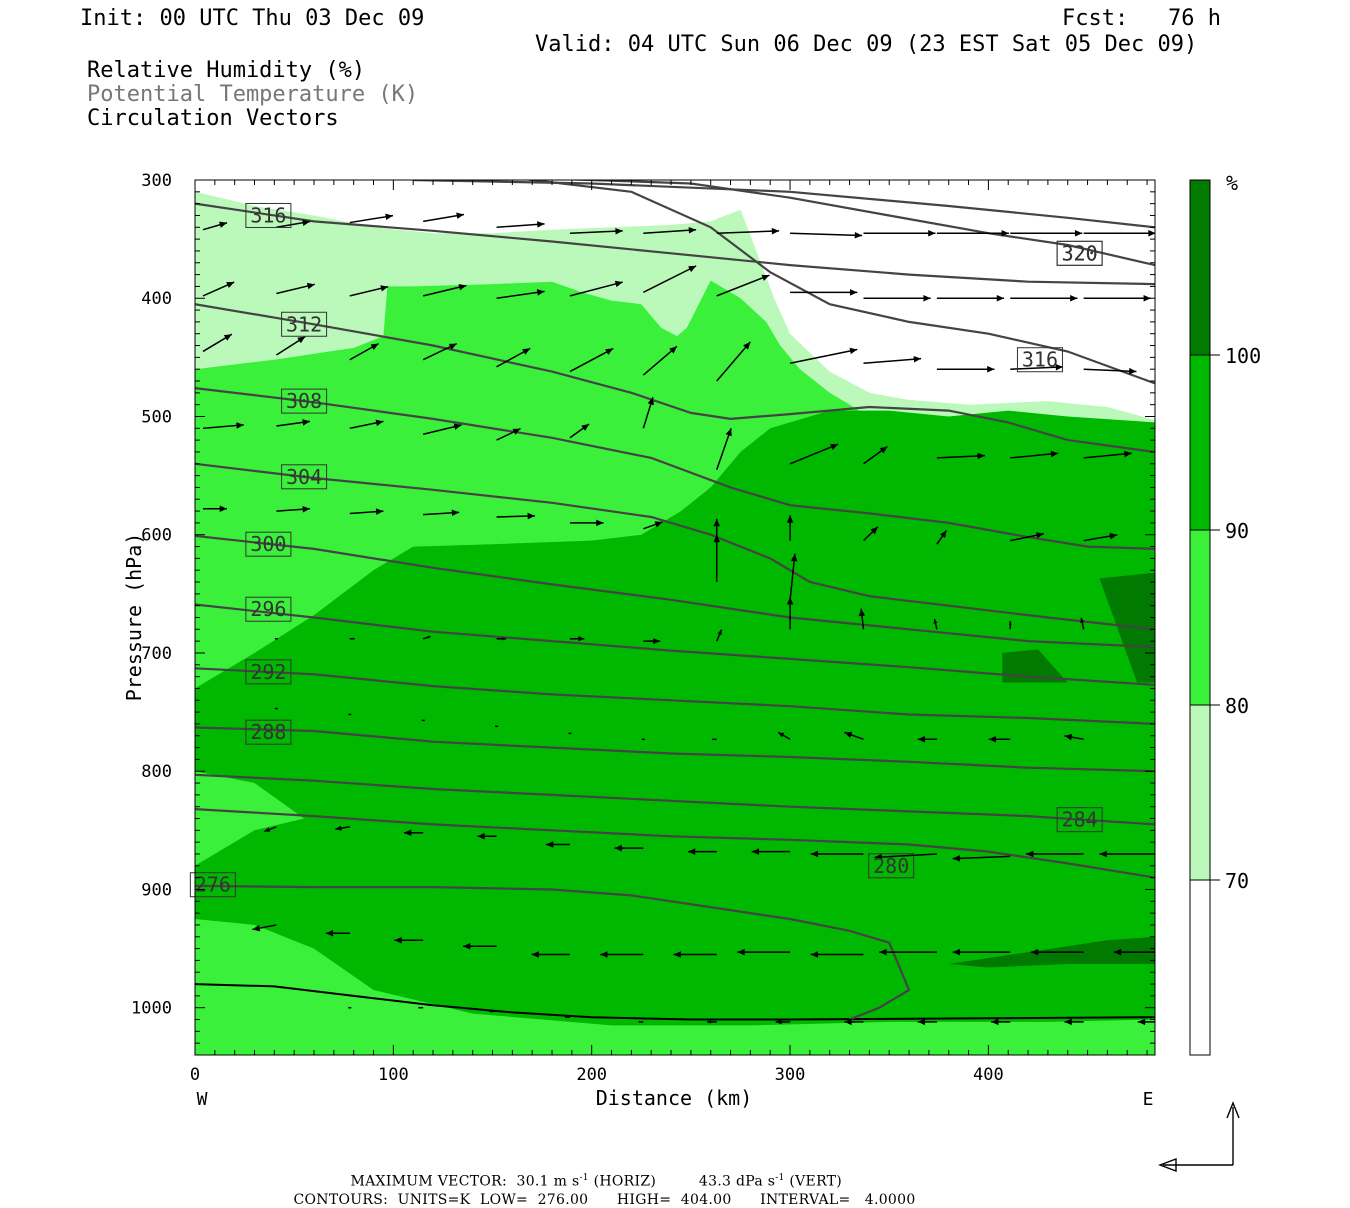  I want to click on contours-high-label: HIGH=, so click(644, 1200).